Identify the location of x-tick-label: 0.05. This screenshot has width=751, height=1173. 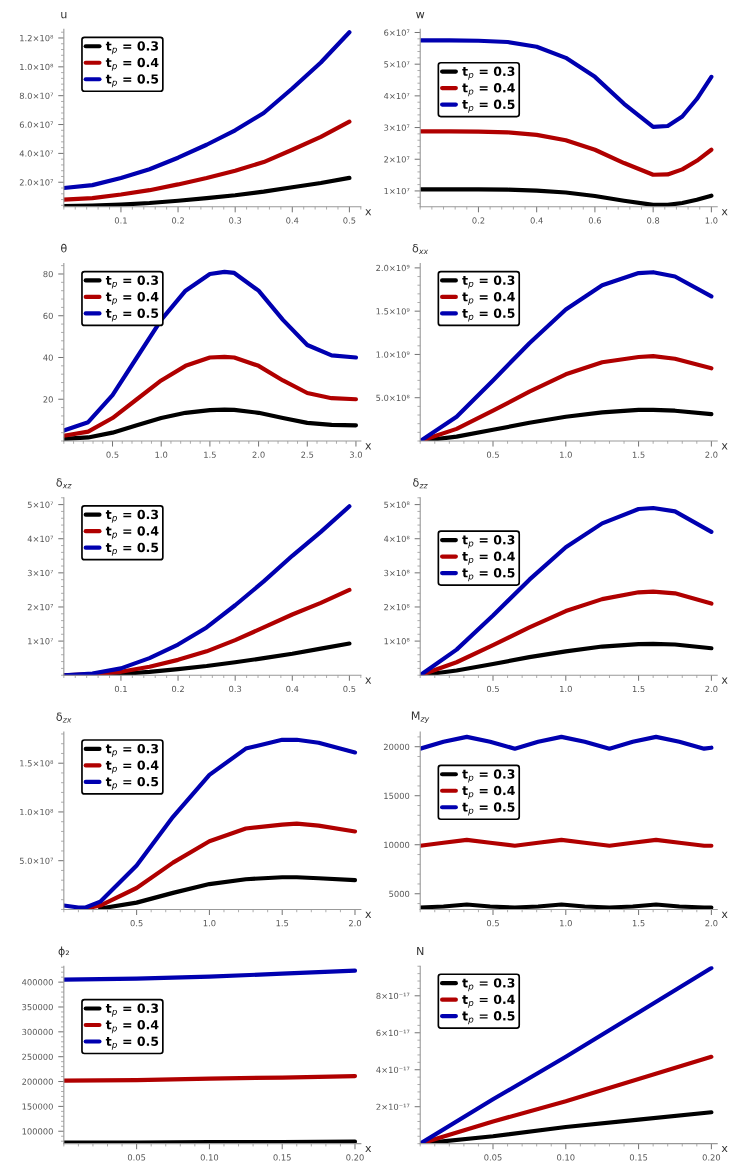
(136, 1157).